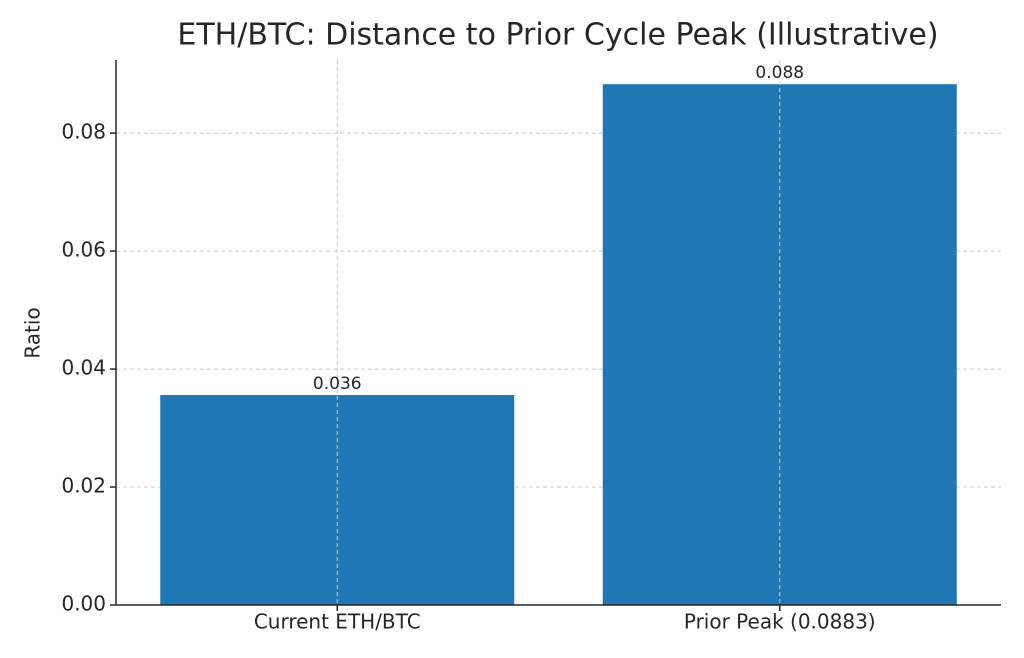 This screenshot has height=658, width=1024. Describe the element at coordinates (337, 500) in the screenshot. I see `bar` at that location.